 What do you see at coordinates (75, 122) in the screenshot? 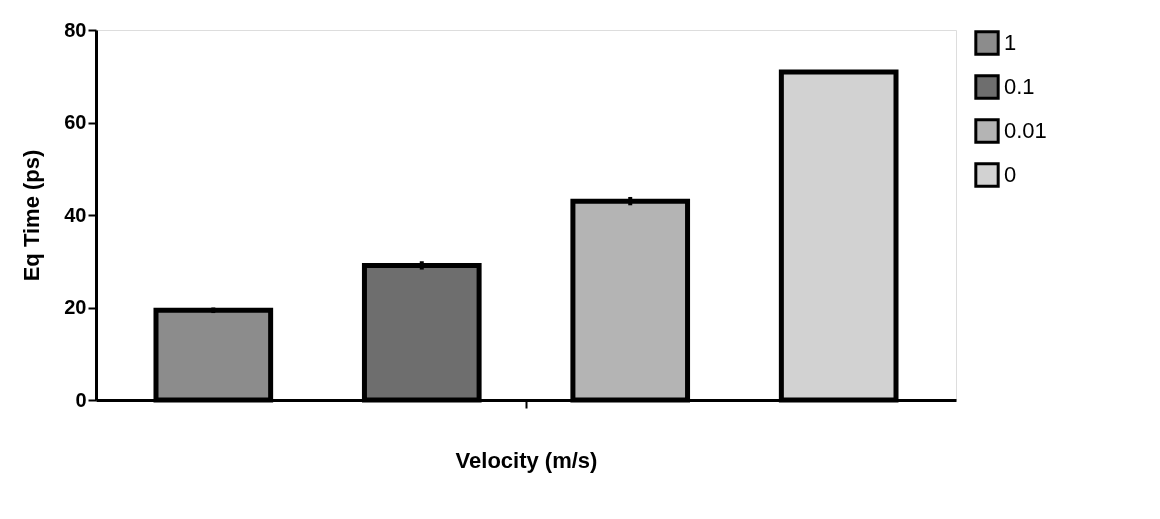
I see `y-tick-label: 60` at bounding box center [75, 122].